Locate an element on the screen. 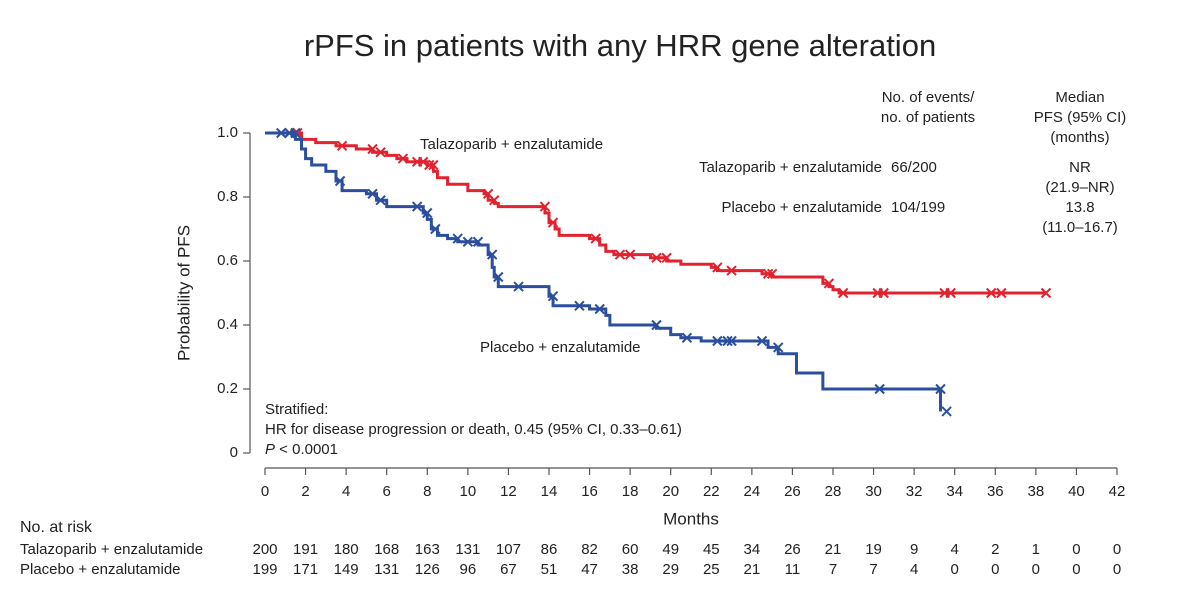 This screenshot has width=1200, height=593. x-tick-label: 42 is located at coordinates (1117, 491).